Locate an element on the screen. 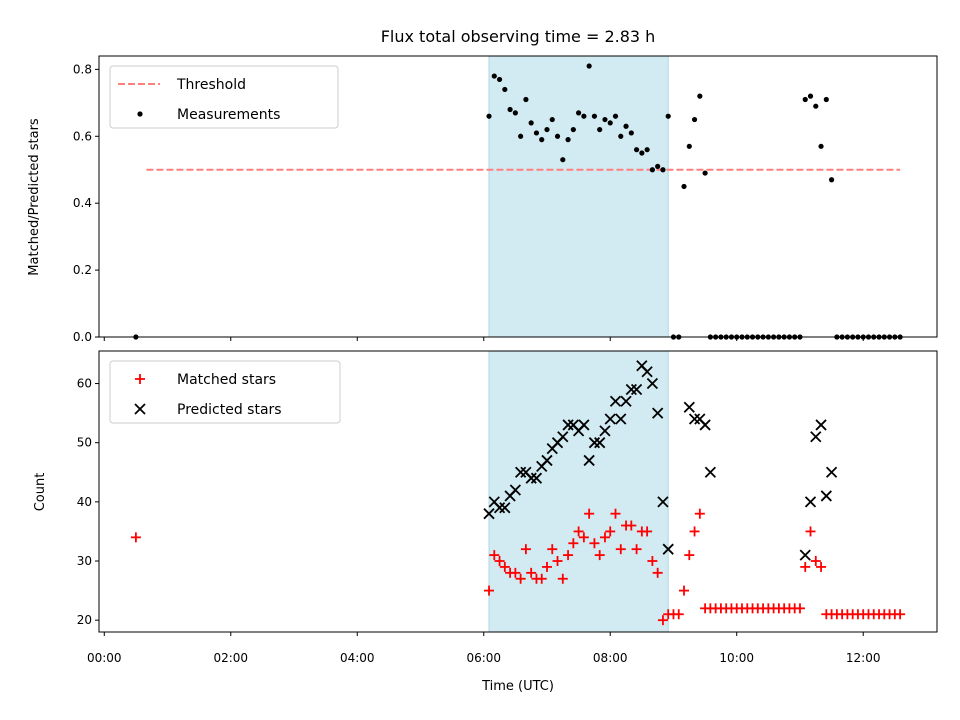  bottom-y-tick-label: 60 is located at coordinates (84, 384).